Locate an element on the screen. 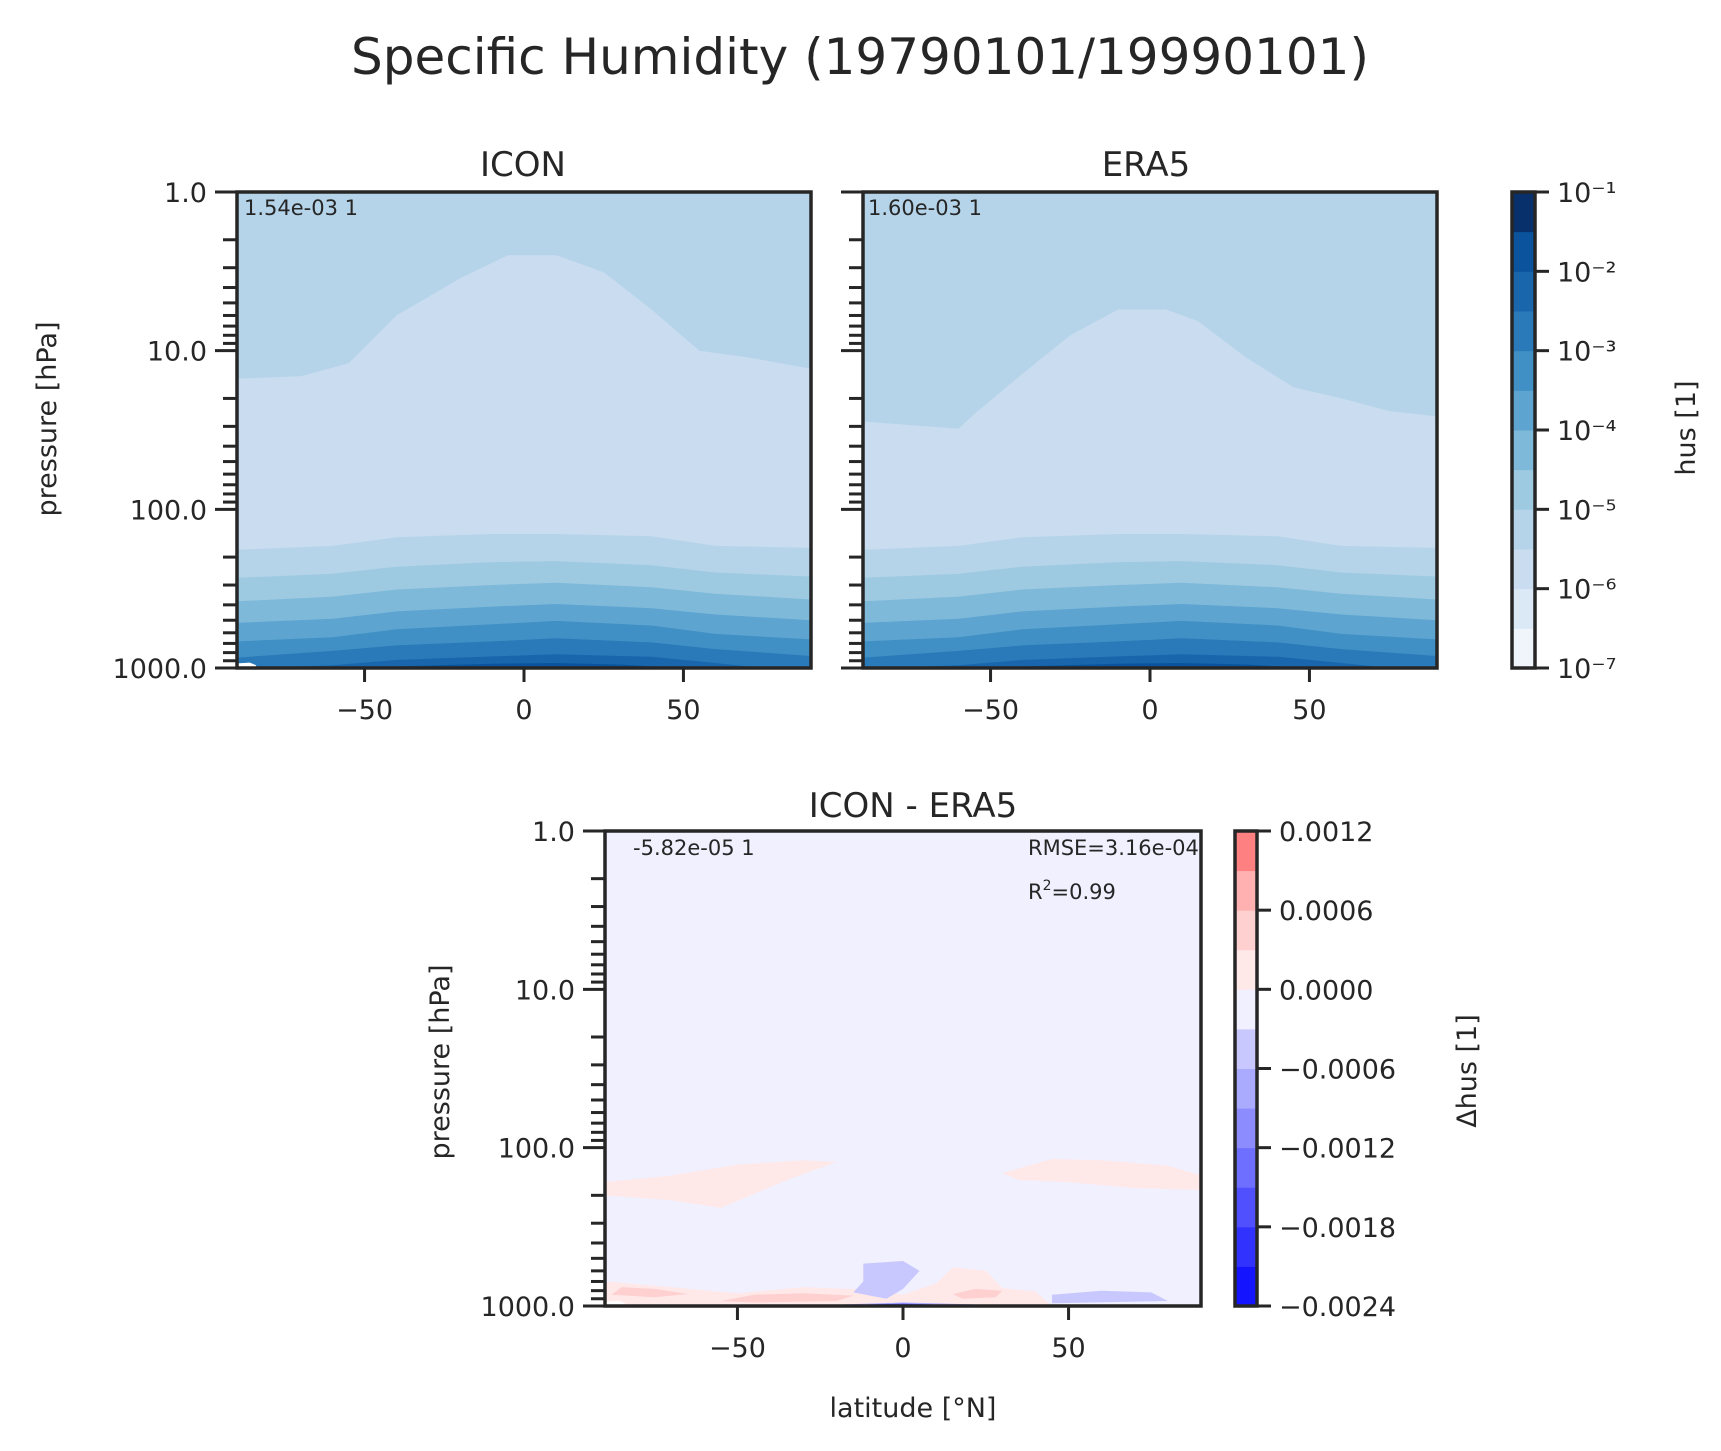 The image size is (1721, 1451). r2-letter: R is located at coordinates (1035, 892).